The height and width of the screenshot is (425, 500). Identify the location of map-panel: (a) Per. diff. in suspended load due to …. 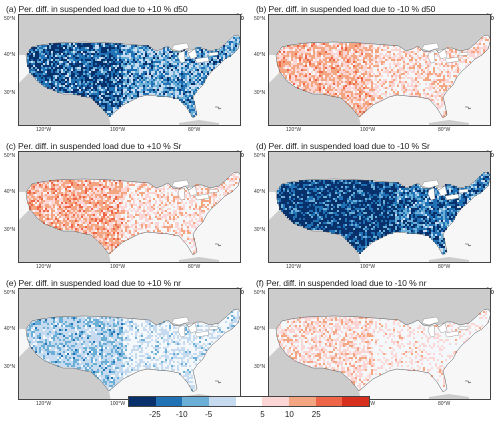
(124, 68).